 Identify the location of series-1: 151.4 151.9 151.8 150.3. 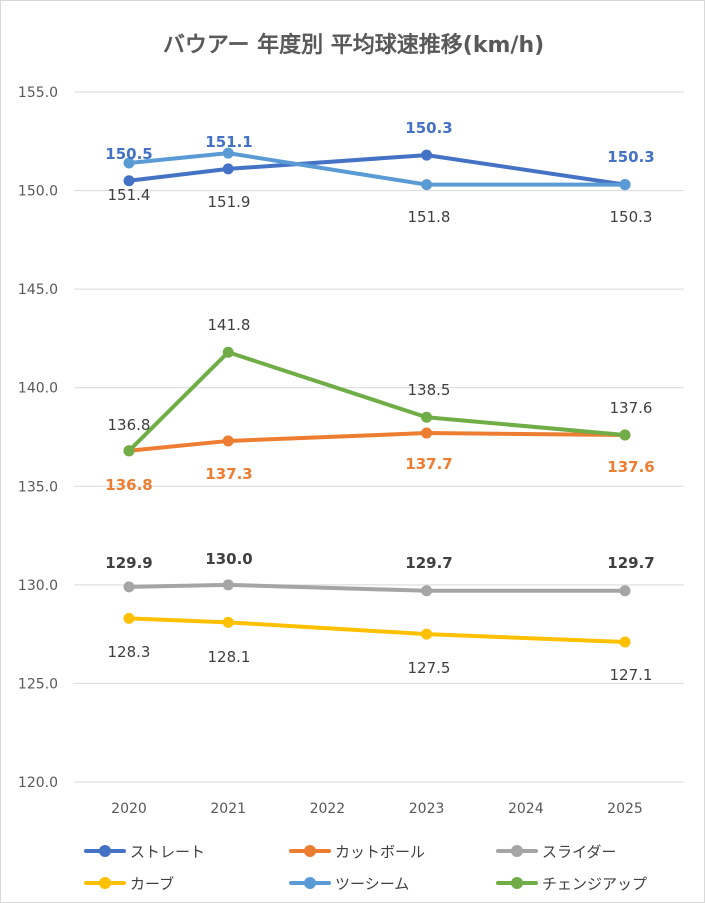
(380, 187).